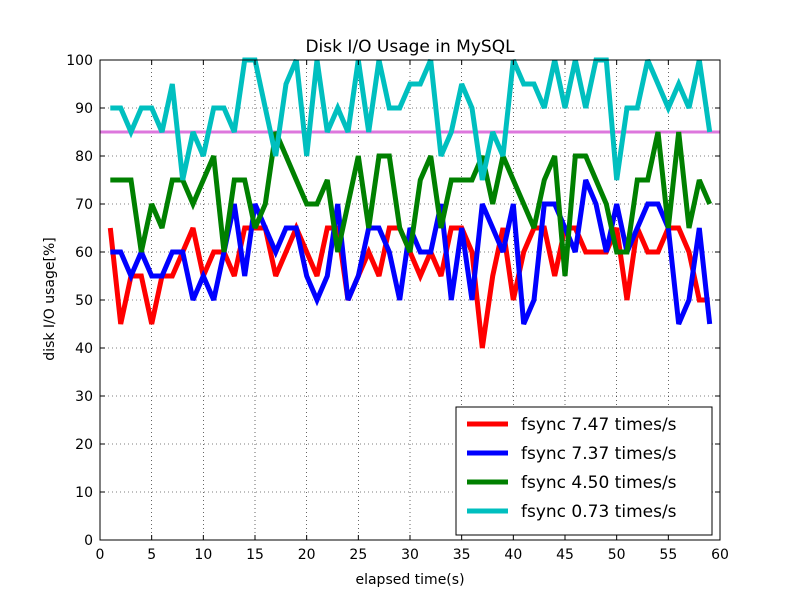 The image size is (800, 600). I want to click on x-tick-label: 35, so click(462, 555).